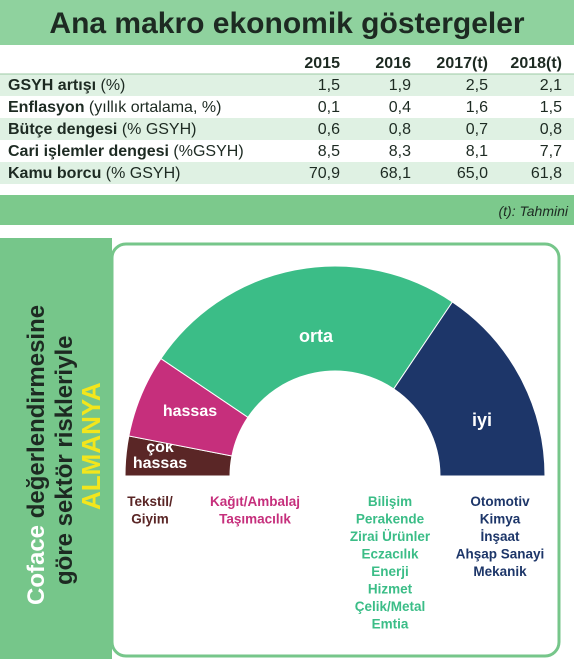  What do you see at coordinates (500, 554) in the screenshot?
I see `sector-name: Ahşap Sanayi` at bounding box center [500, 554].